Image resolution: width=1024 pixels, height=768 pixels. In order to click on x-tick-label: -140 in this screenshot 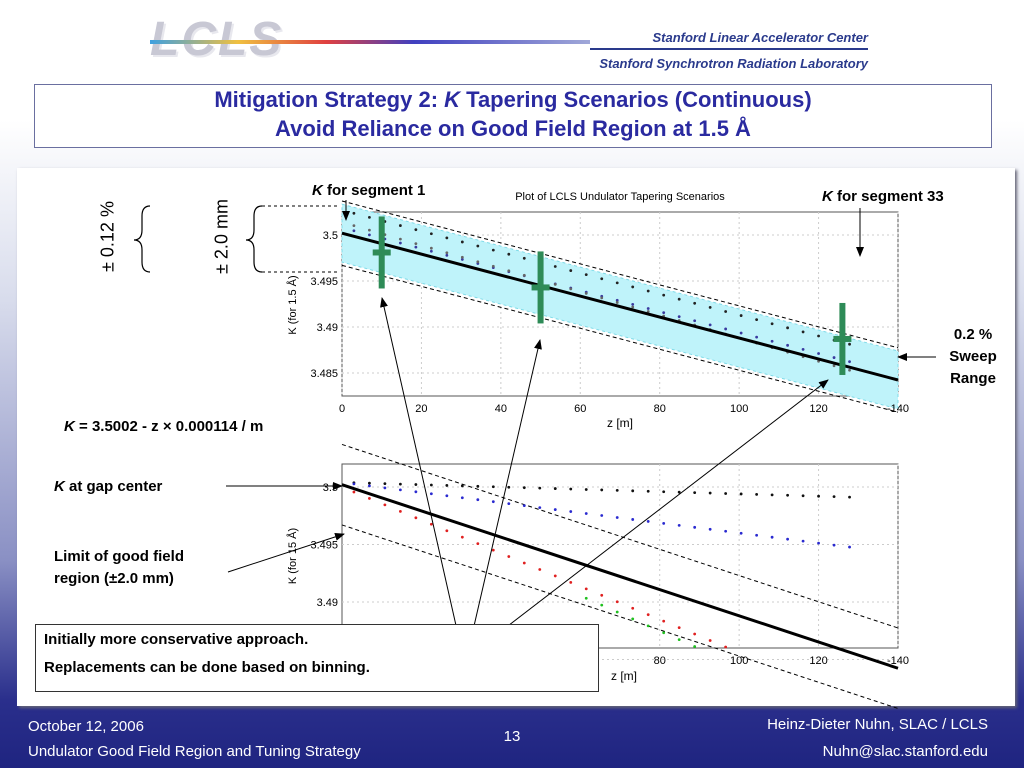, I will do `click(898, 409)`.